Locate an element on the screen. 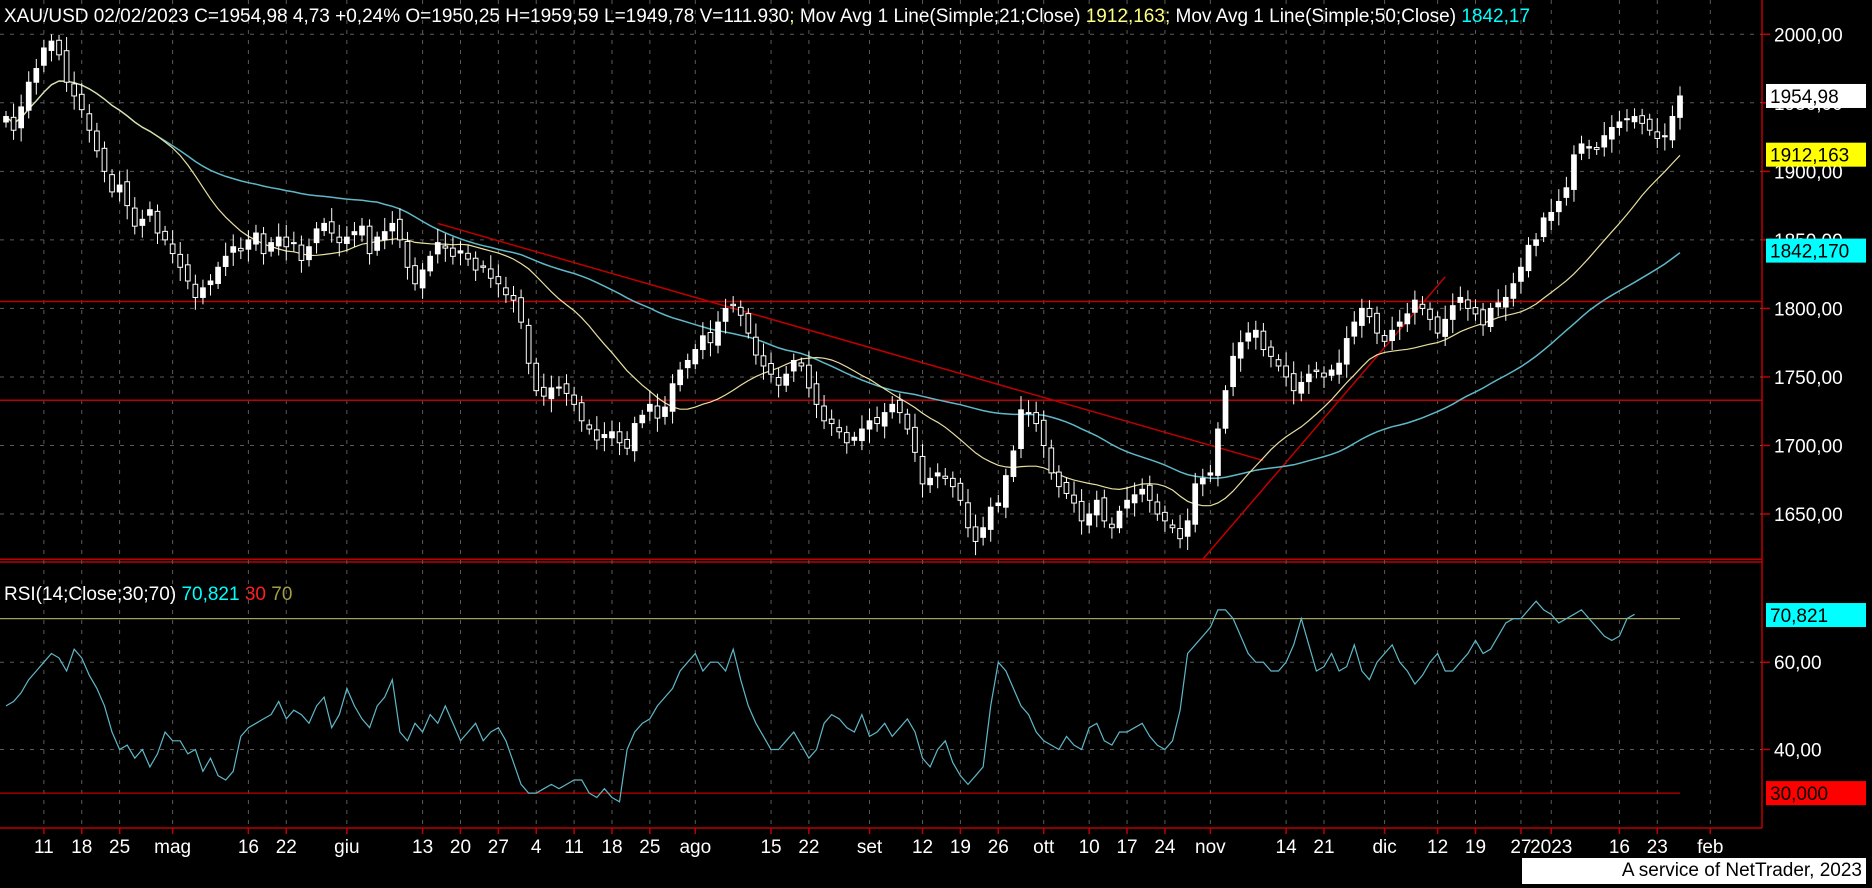 Image resolution: width=1872 pixels, height=888 pixels. x-tick-label: 20 is located at coordinates (460, 847).